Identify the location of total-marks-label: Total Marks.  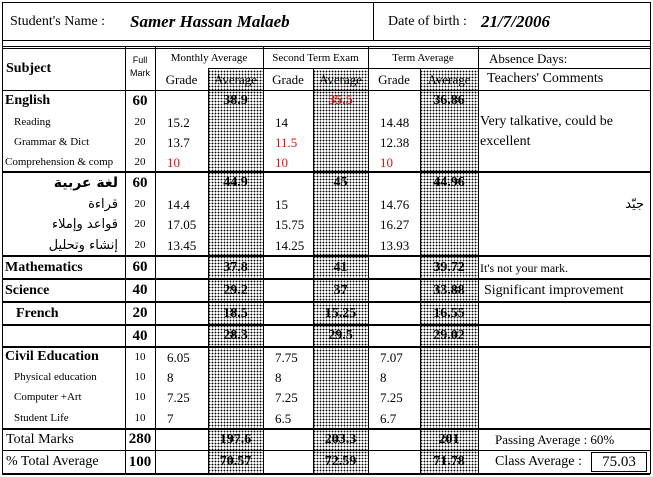
(40, 439).